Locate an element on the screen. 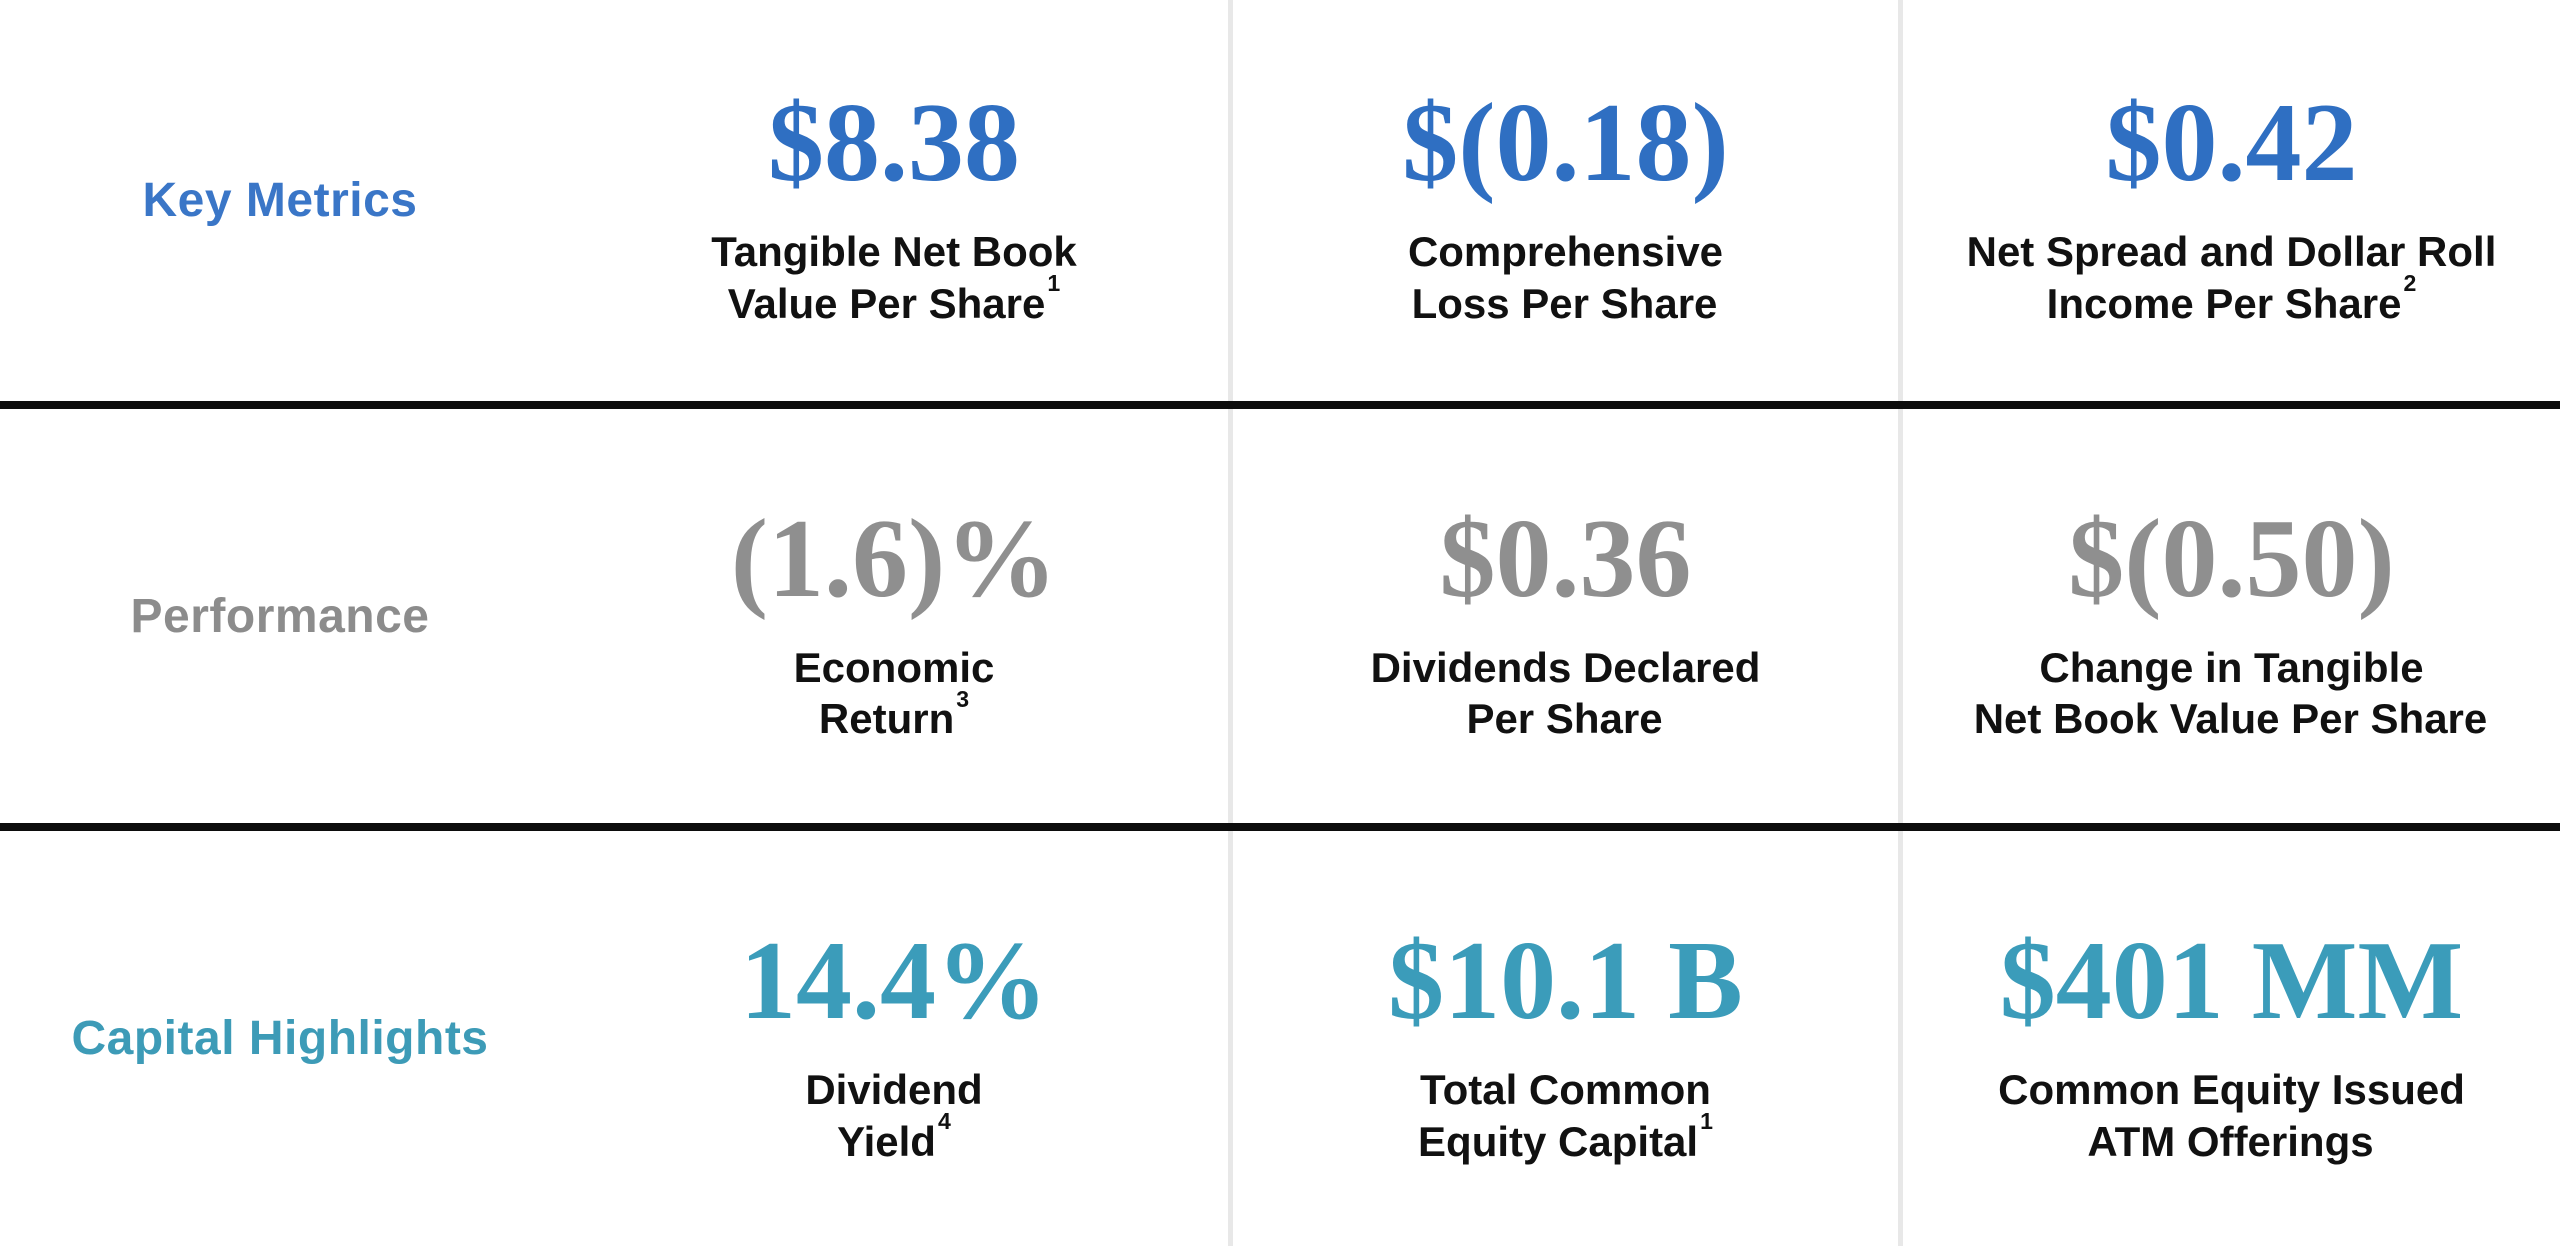 Image resolution: width=2560 pixels, height=1246 pixels. row-label-performance: Performance is located at coordinates (280, 616).